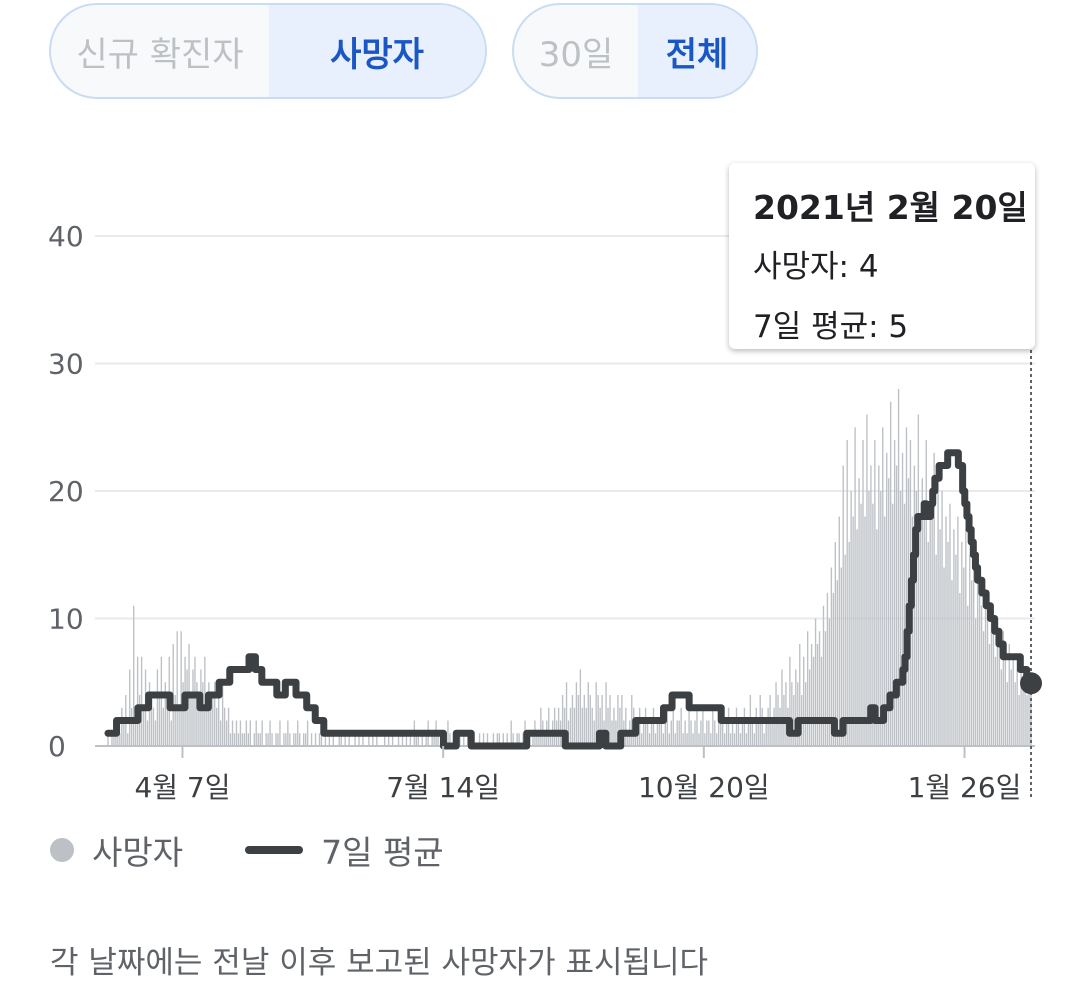 The height and width of the screenshot is (982, 1080). Describe the element at coordinates (160, 54) in the screenshot. I see `tab-new-cases: 신규 확진자` at that location.